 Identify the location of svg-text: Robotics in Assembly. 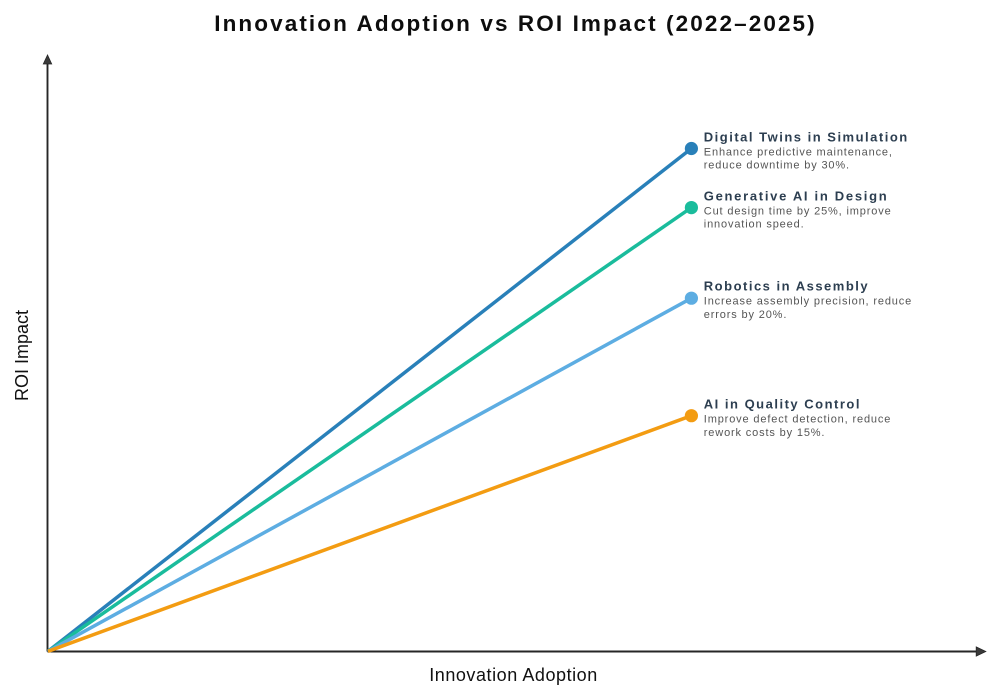
(786, 285).